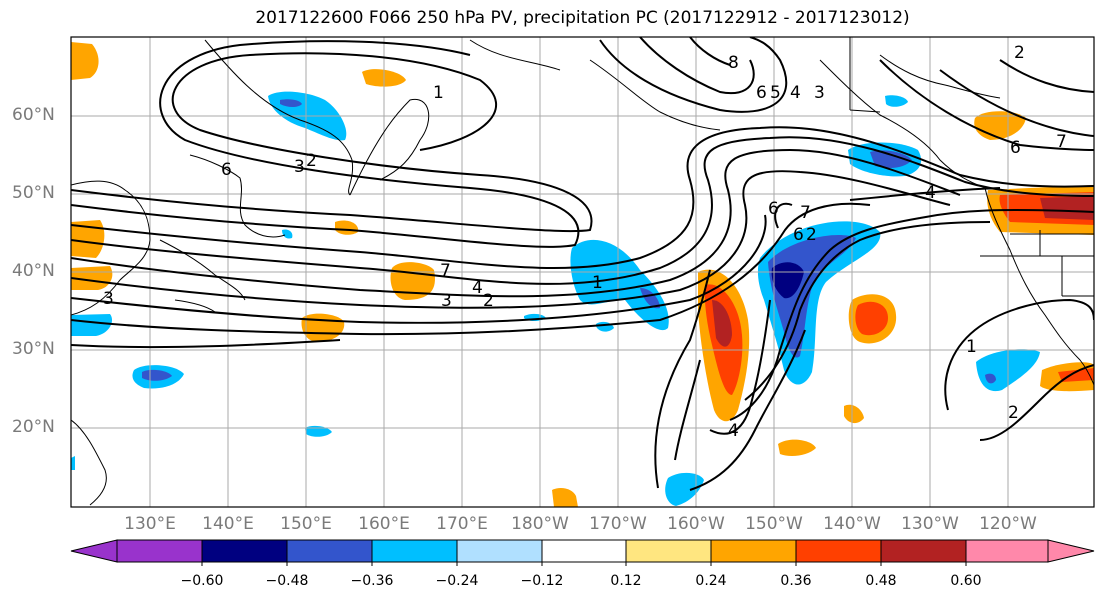 The height and width of the screenshot is (601, 1105). I want to click on lon-label: 160°W, so click(696, 524).